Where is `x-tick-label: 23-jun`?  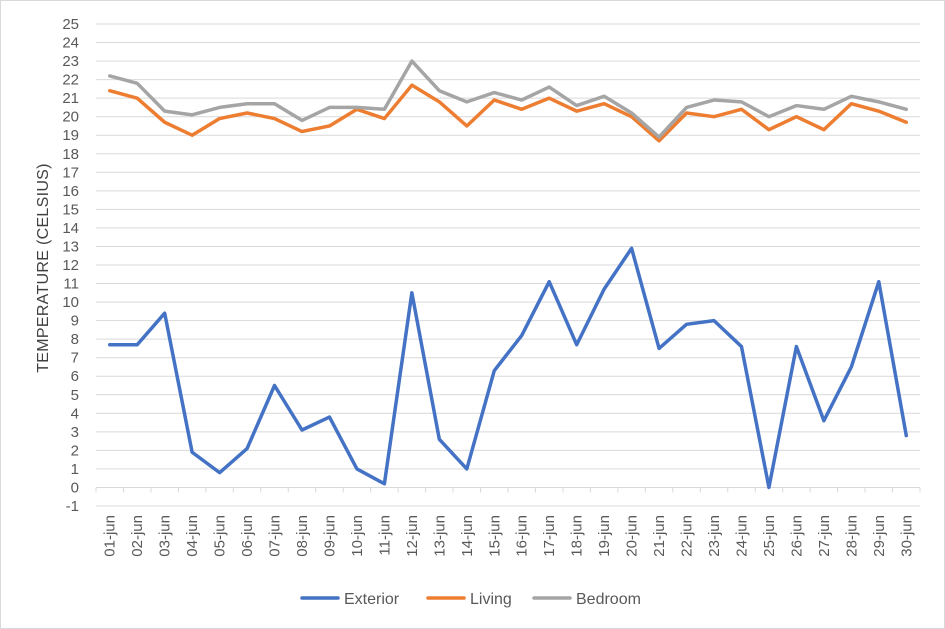 x-tick-label: 23-jun is located at coordinates (714, 536).